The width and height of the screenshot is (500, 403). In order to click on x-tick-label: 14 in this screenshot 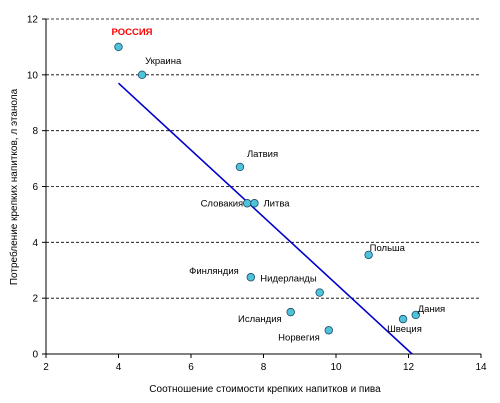, I will do `click(481, 367)`.